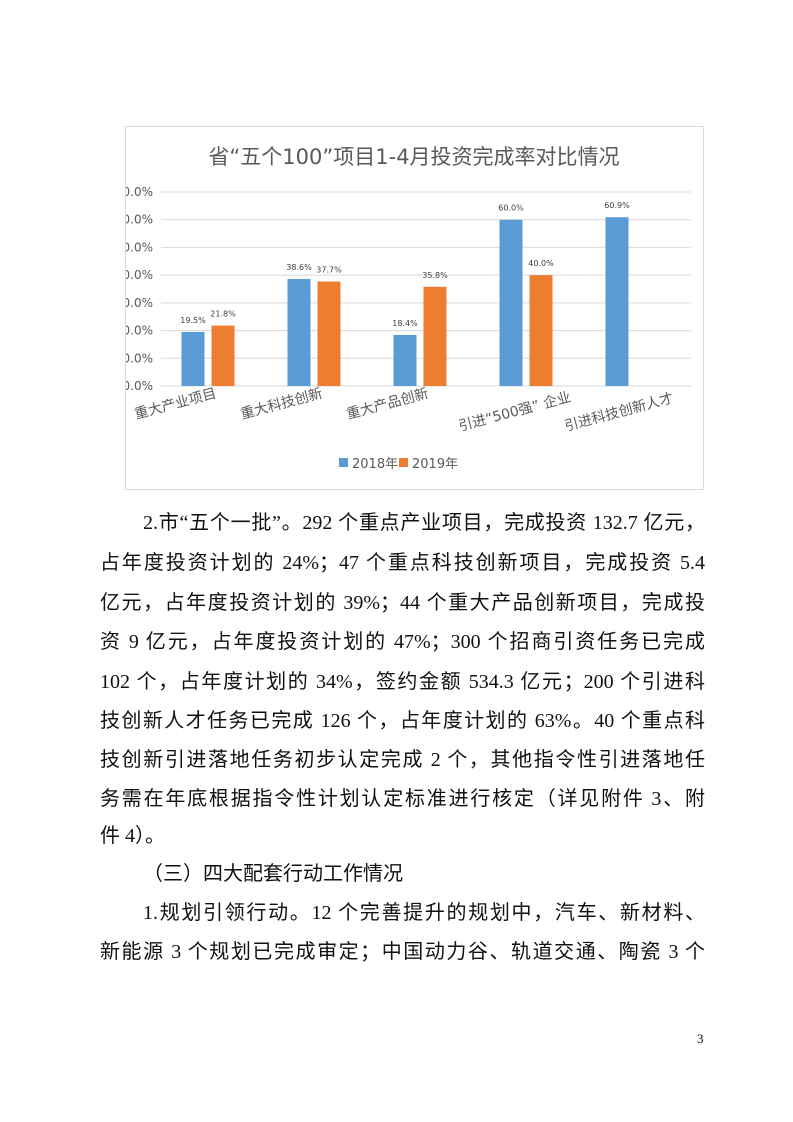 The width and height of the screenshot is (793, 1122). Describe the element at coordinates (424, 523) in the screenshot. I see `paragraph-line: 2.市“五个一批”。292 个重点产业项目，完成投资 132.7 亿元，` at that location.